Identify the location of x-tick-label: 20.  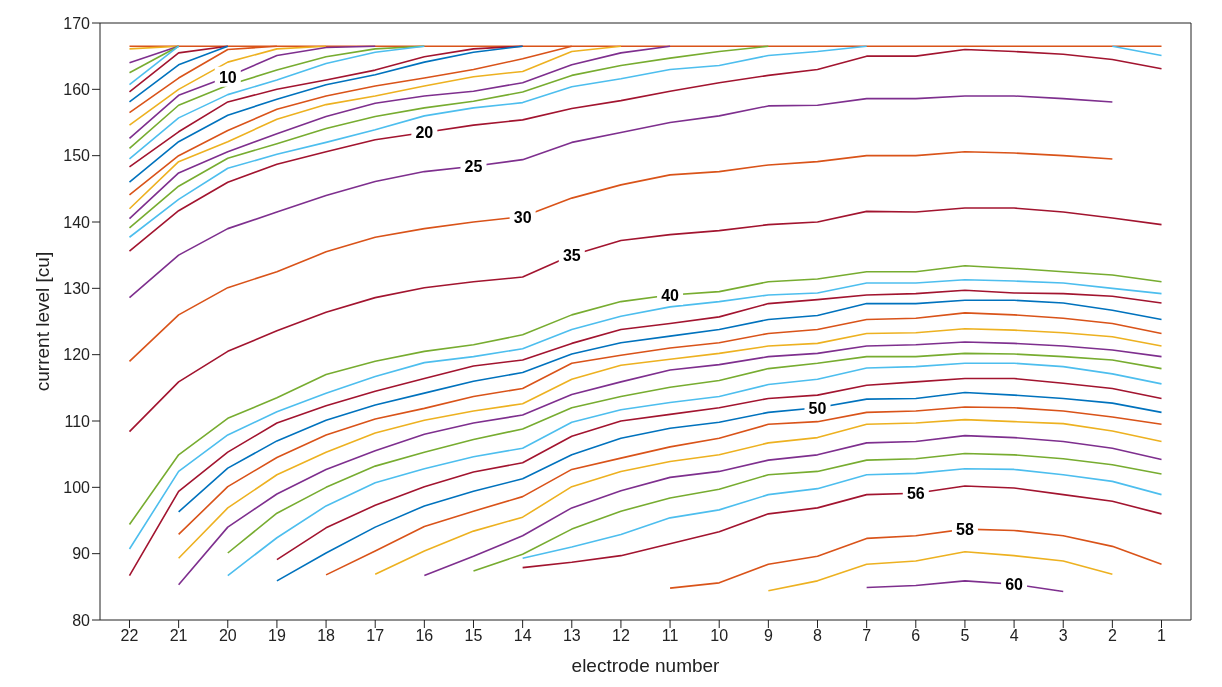
(227, 636).